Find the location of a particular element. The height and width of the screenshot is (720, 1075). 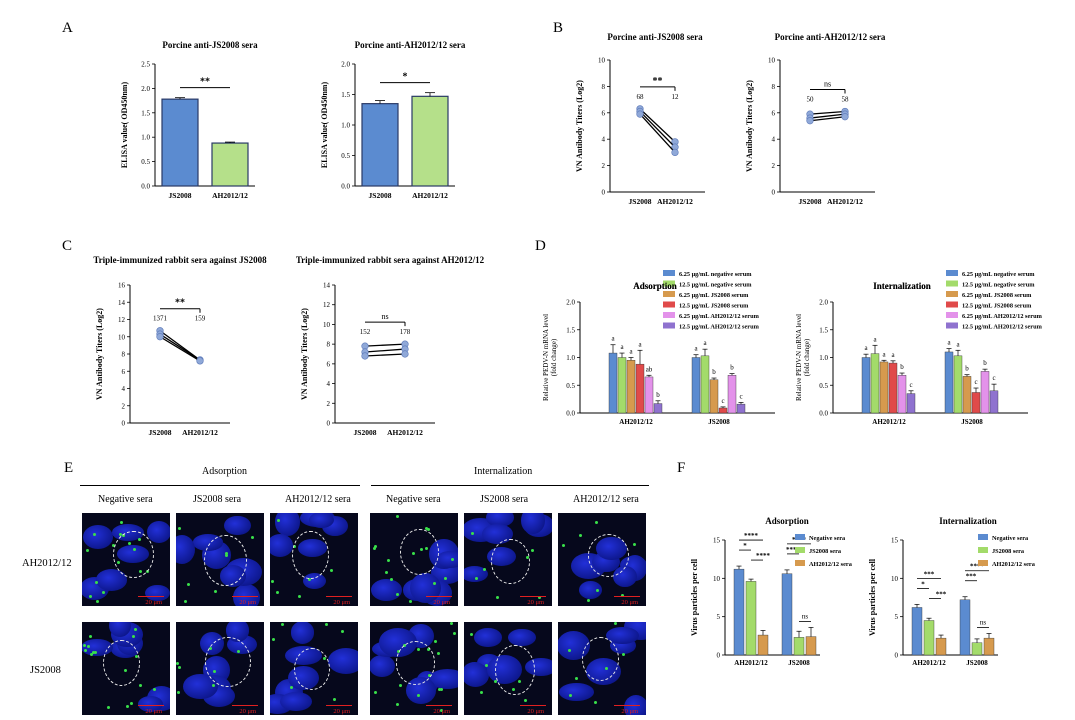

y-tick-label: 16 is located at coordinates (122, 286).